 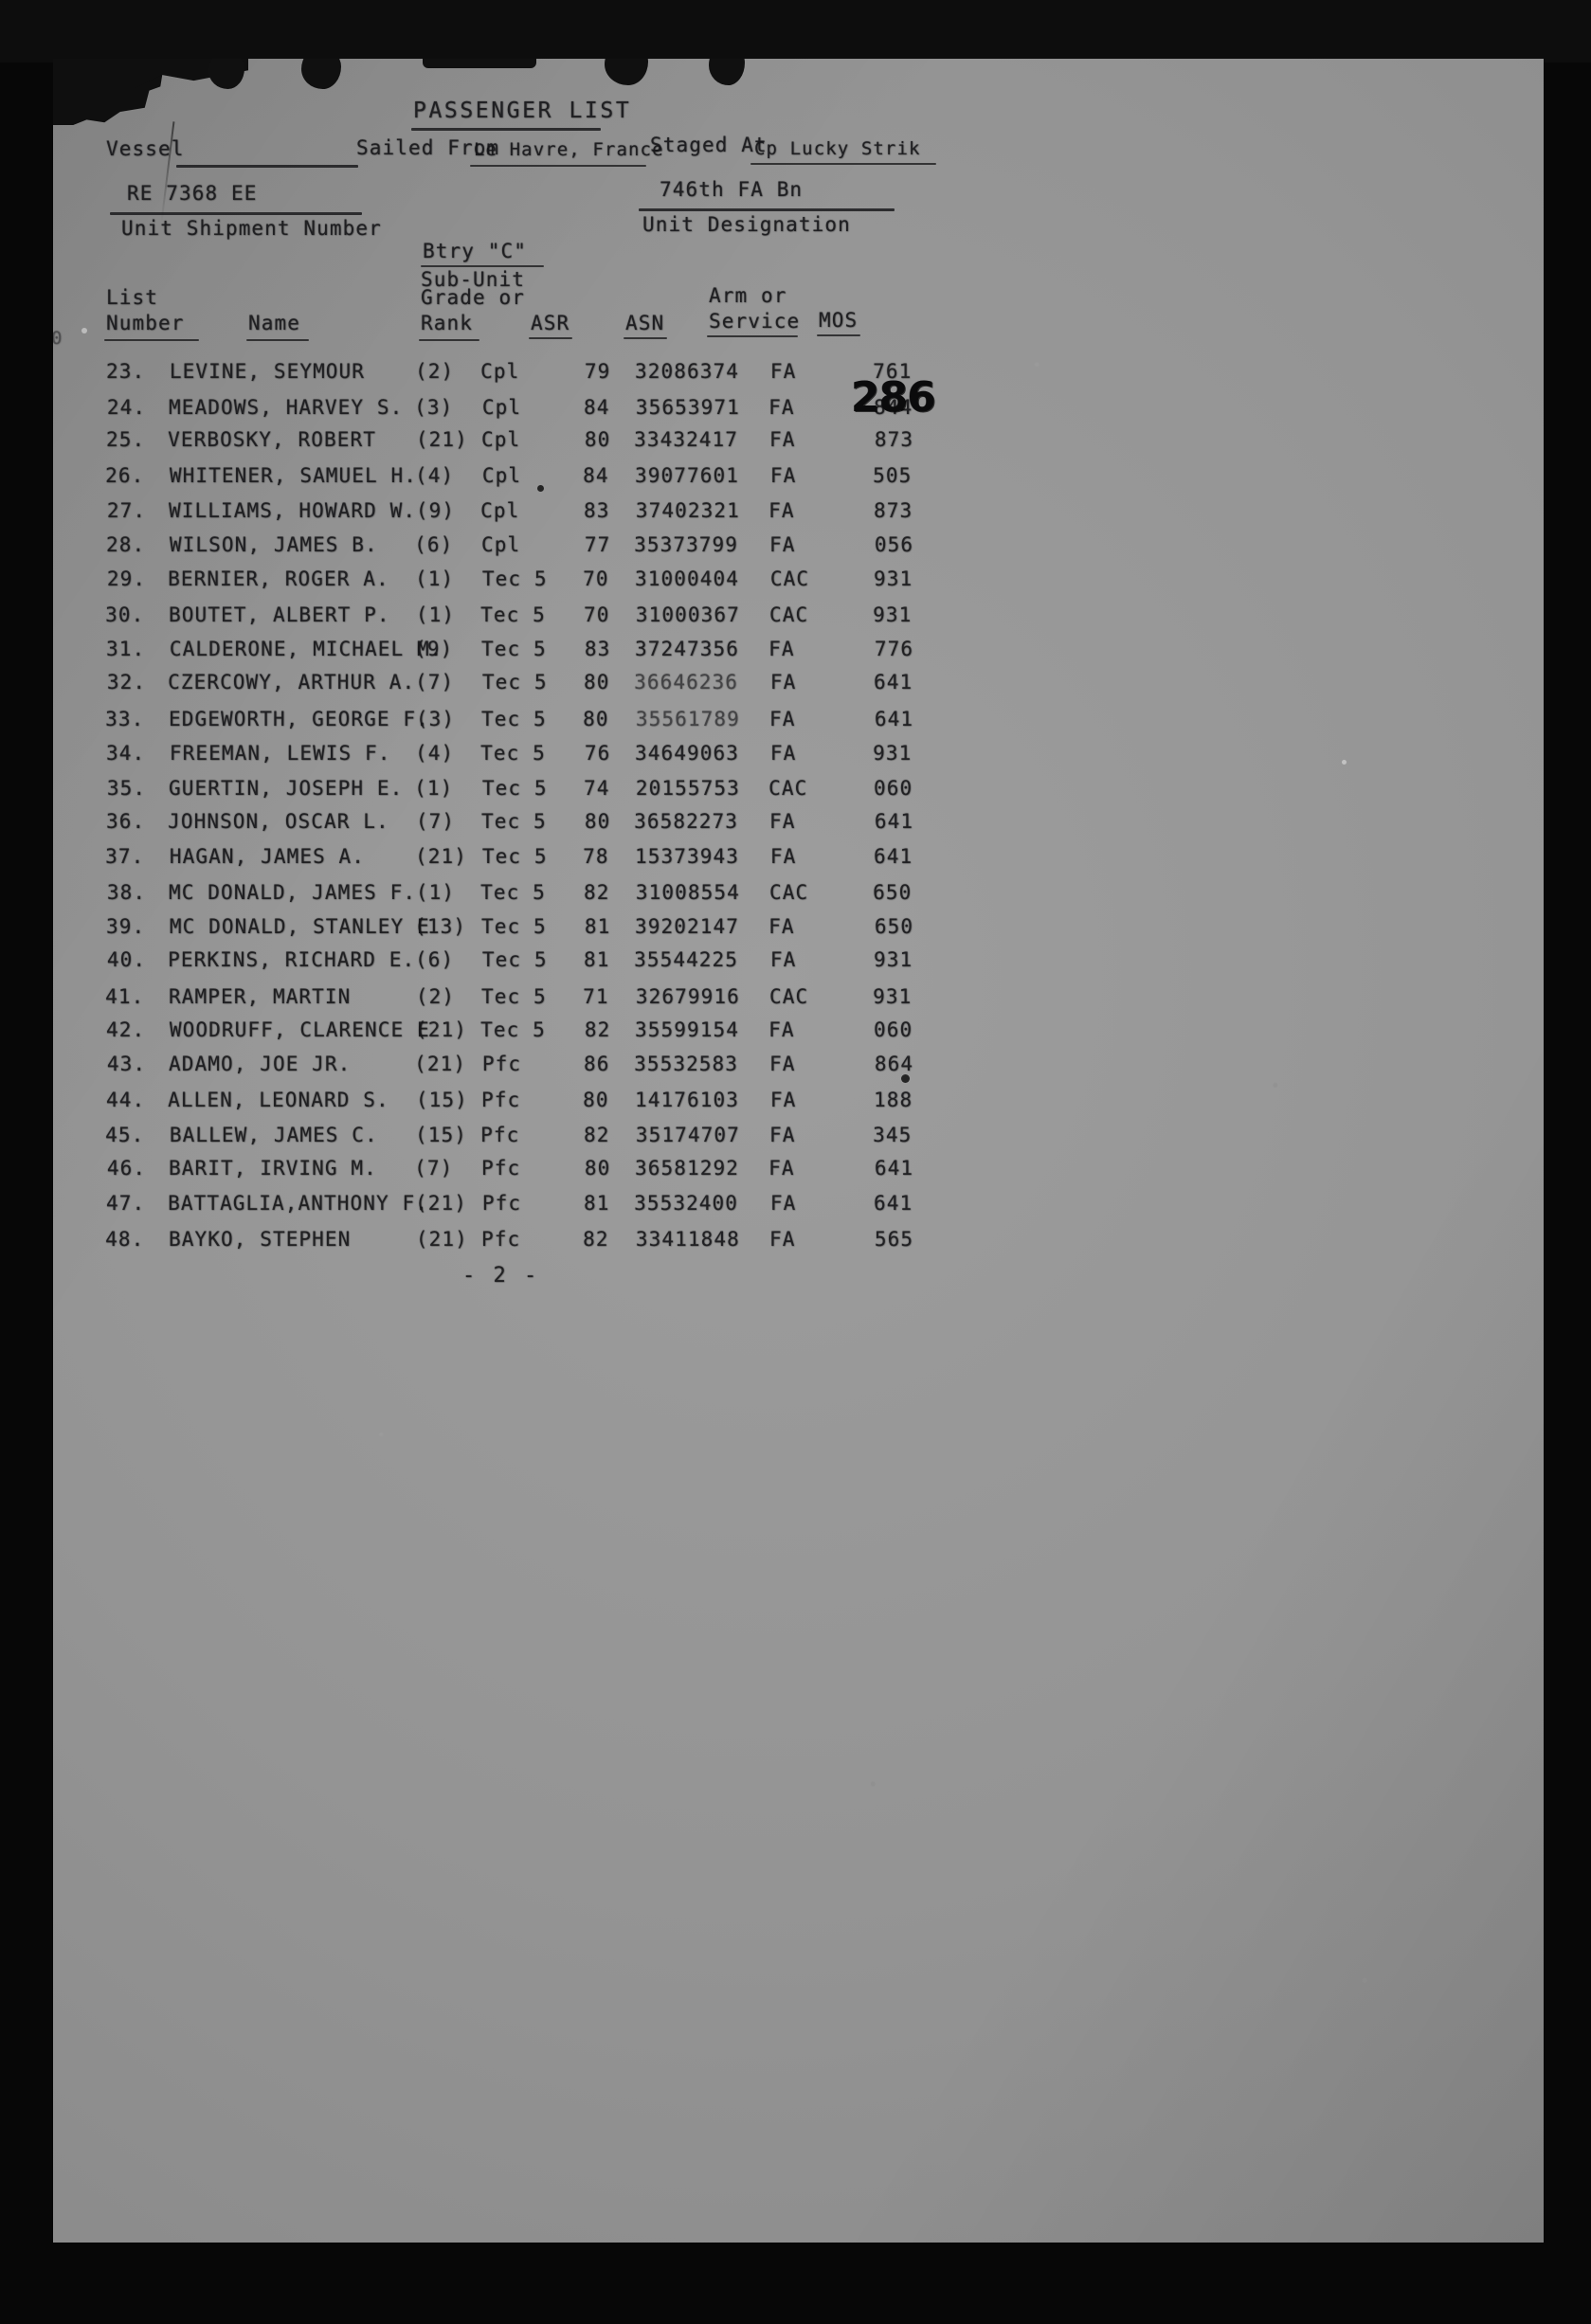 I want to click on row-9-sub-unit-code: (9), so click(x=434, y=648).